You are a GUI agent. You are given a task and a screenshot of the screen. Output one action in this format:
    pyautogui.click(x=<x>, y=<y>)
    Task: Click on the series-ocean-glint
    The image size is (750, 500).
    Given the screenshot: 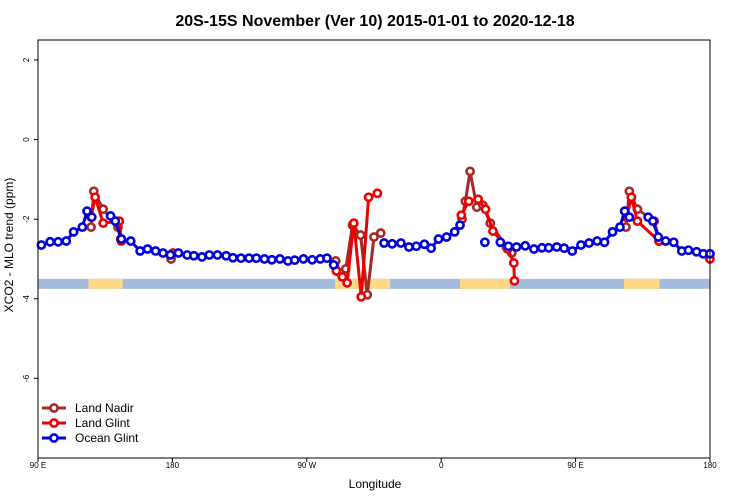 What is the action you would take?
    pyautogui.click(x=375, y=238)
    